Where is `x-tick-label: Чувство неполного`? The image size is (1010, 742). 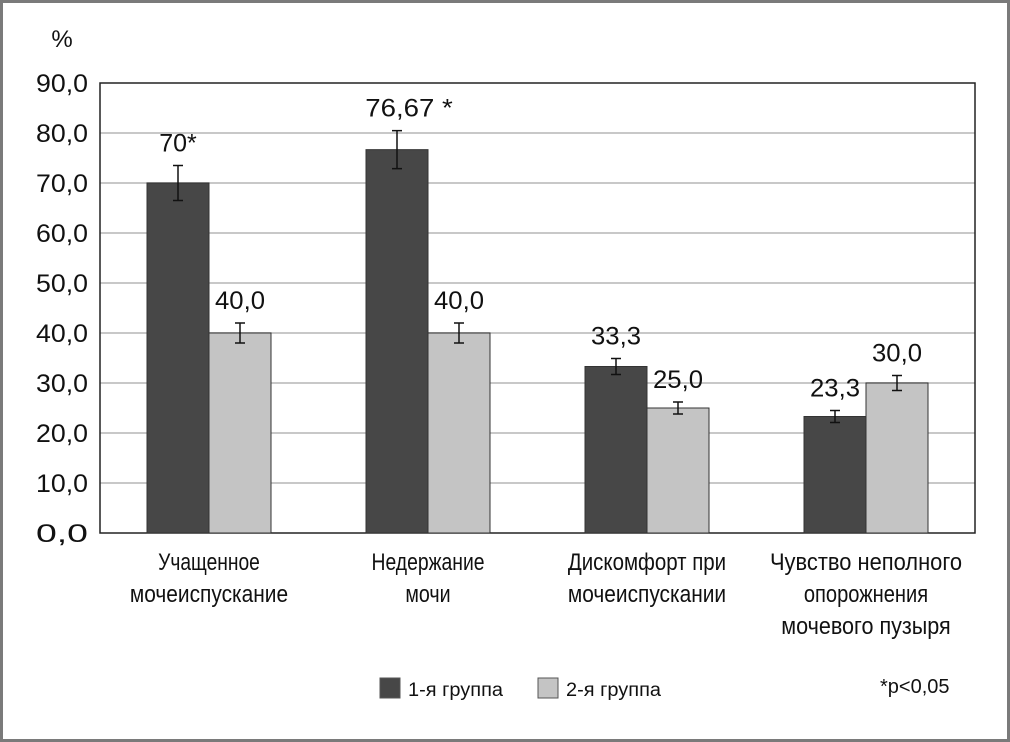 x-tick-label: Чувство неполного is located at coordinates (866, 562).